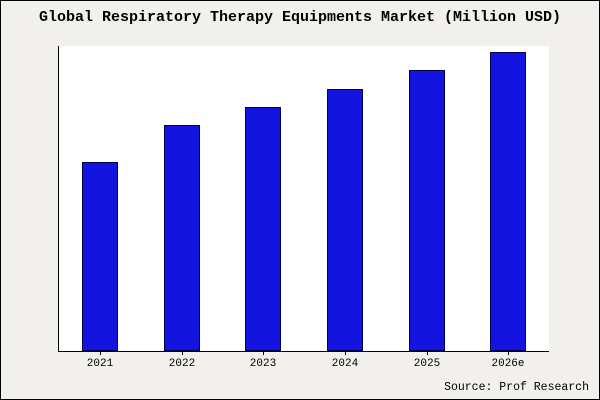 The width and height of the screenshot is (600, 400). Describe the element at coordinates (100, 256) in the screenshot. I see `bar-2021` at that location.